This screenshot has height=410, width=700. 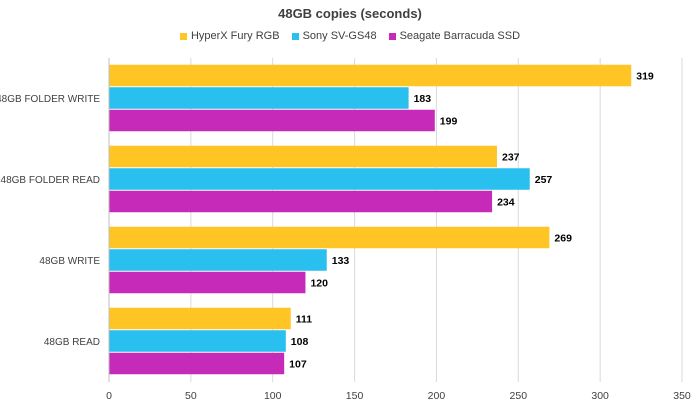 I want to click on x-tick-label: 150, so click(x=355, y=396).